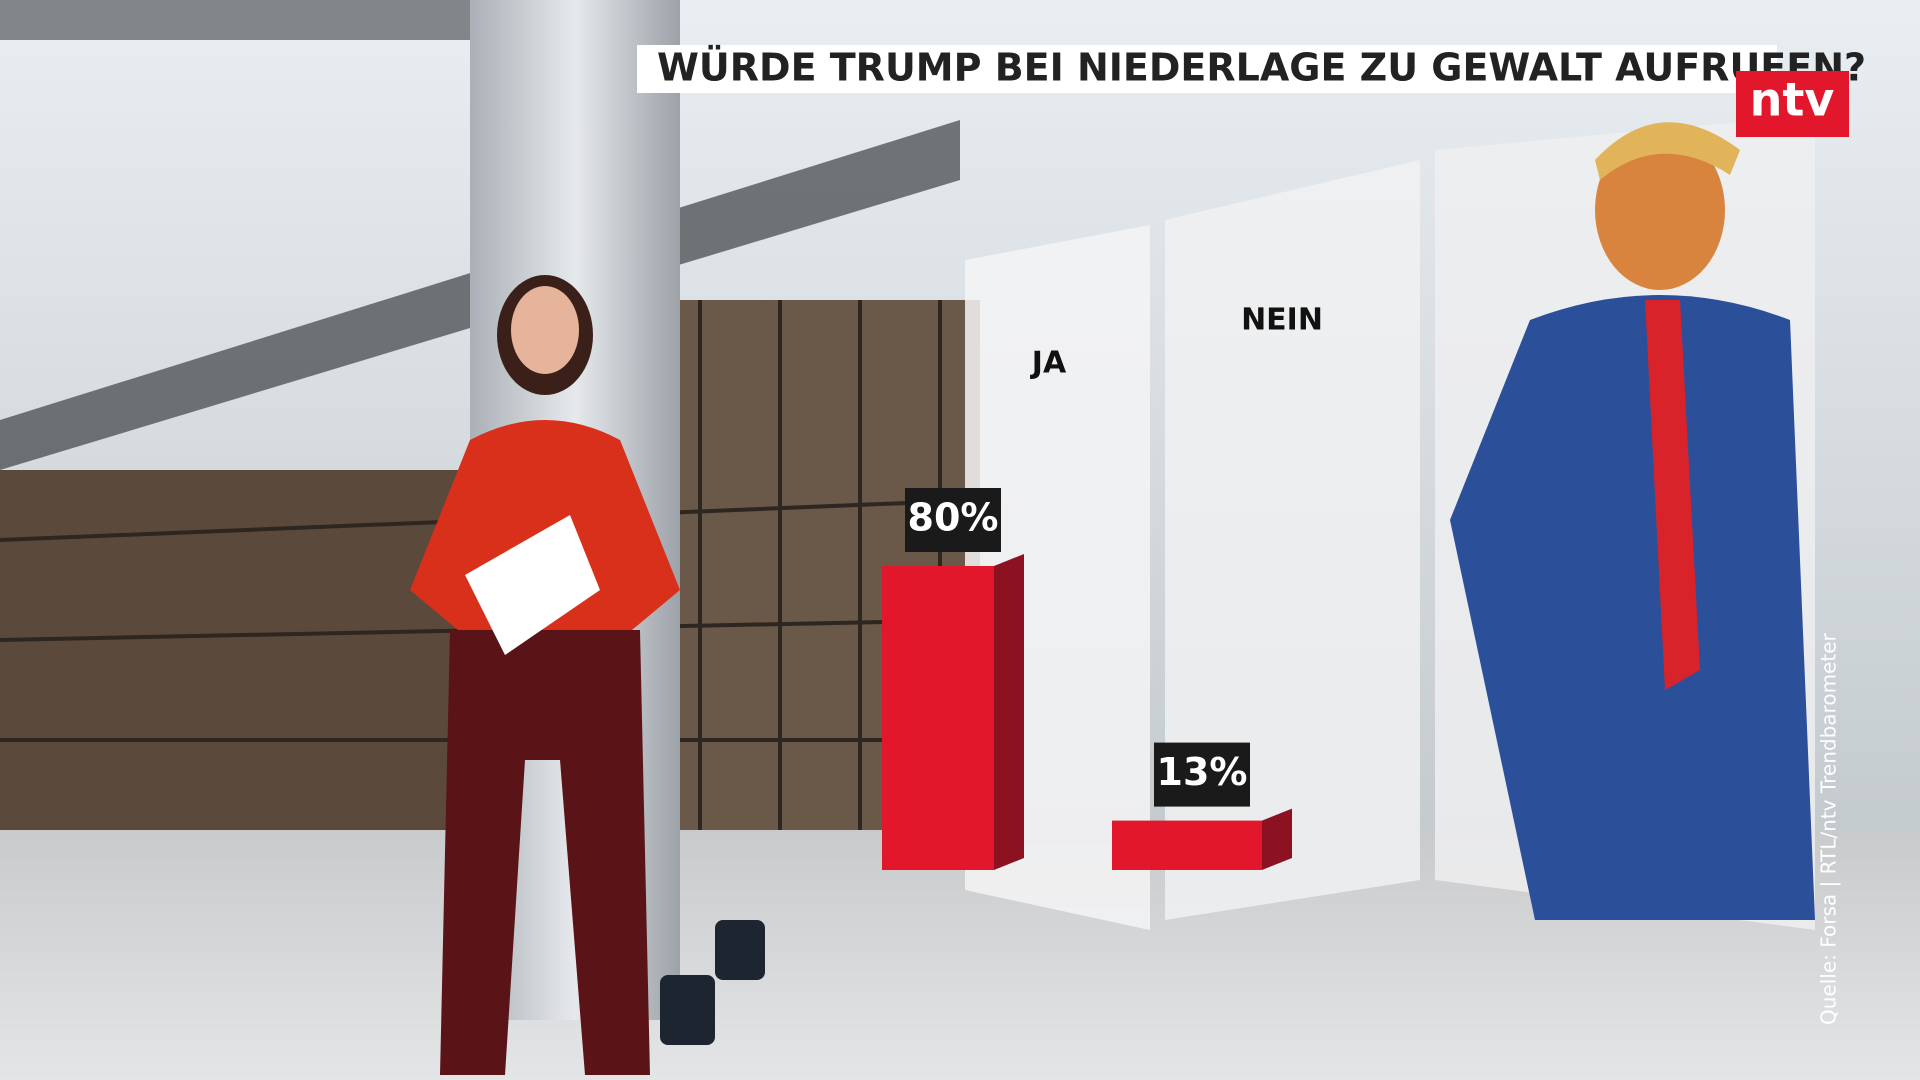 Image resolution: width=1920 pixels, height=1080 pixels. I want to click on chart: 80% JA 13% NEIN, so click(1102, 586).